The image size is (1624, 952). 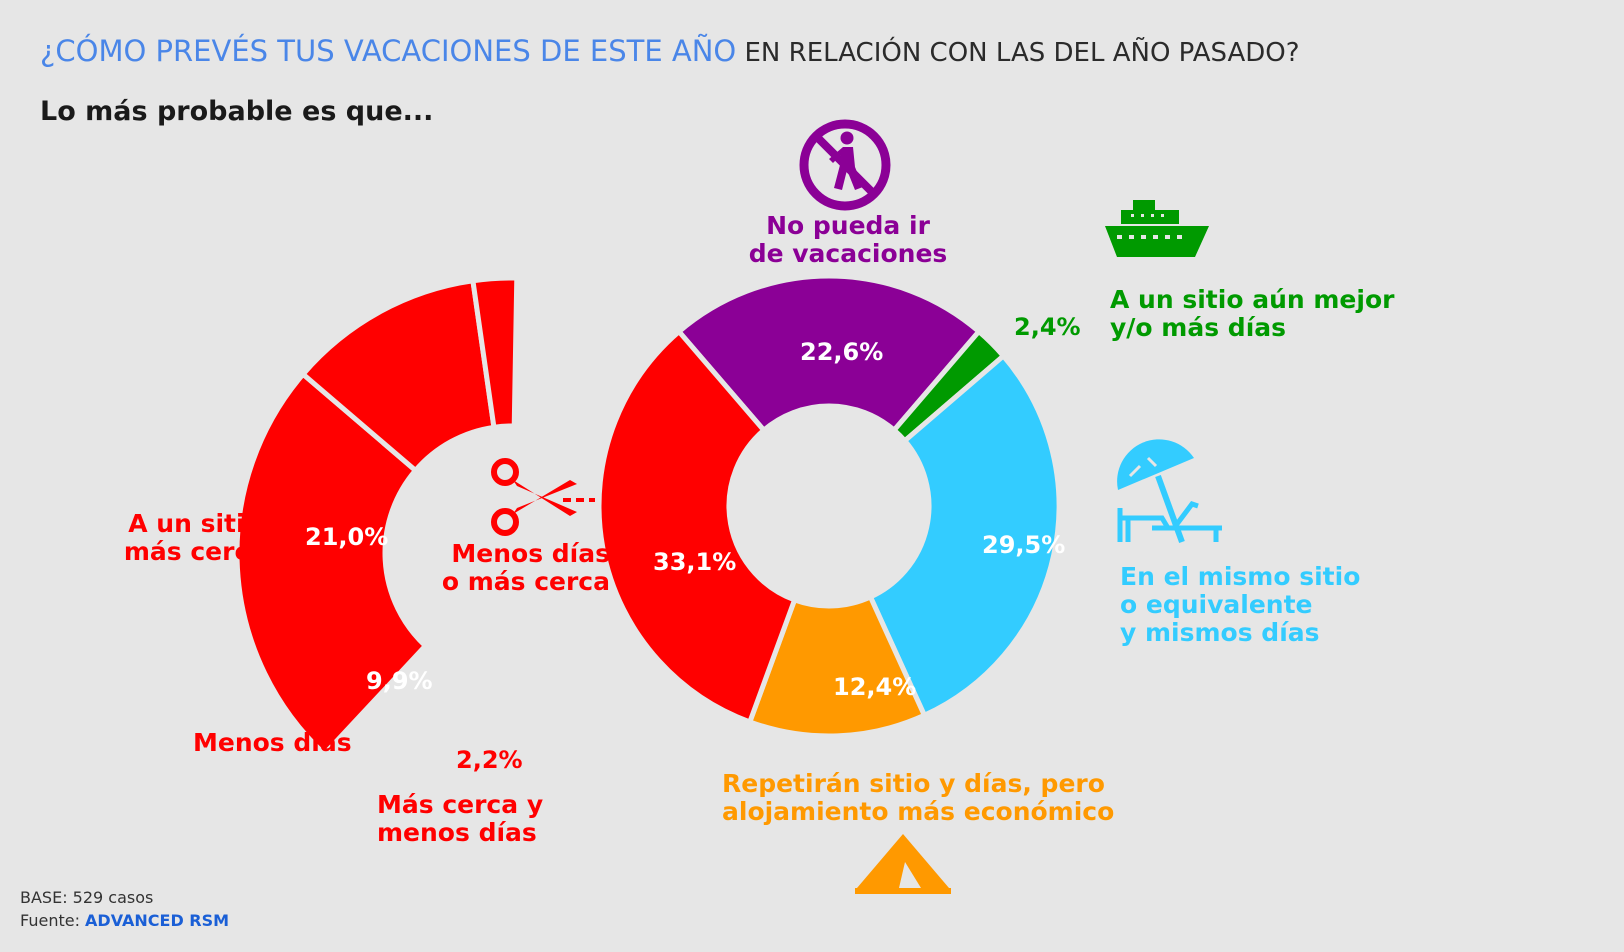 What do you see at coordinates (913, 783) in the screenshot?
I see `label-repetiran-line1: Repetirán sitio y días, pero` at bounding box center [913, 783].